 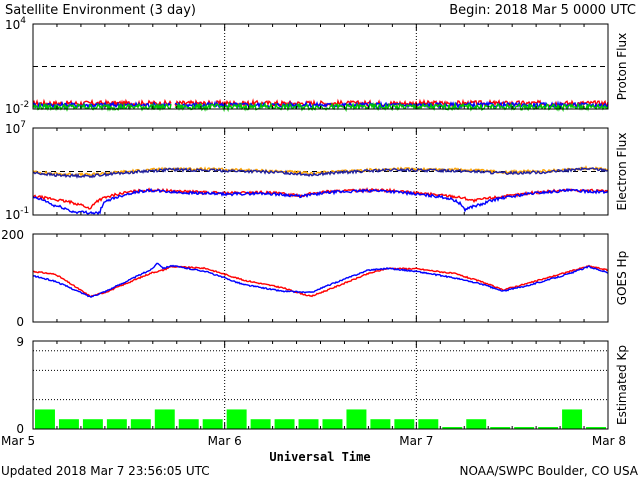 What do you see at coordinates (622, 66) in the screenshot?
I see `y-axis-label: Proton Flux` at bounding box center [622, 66].